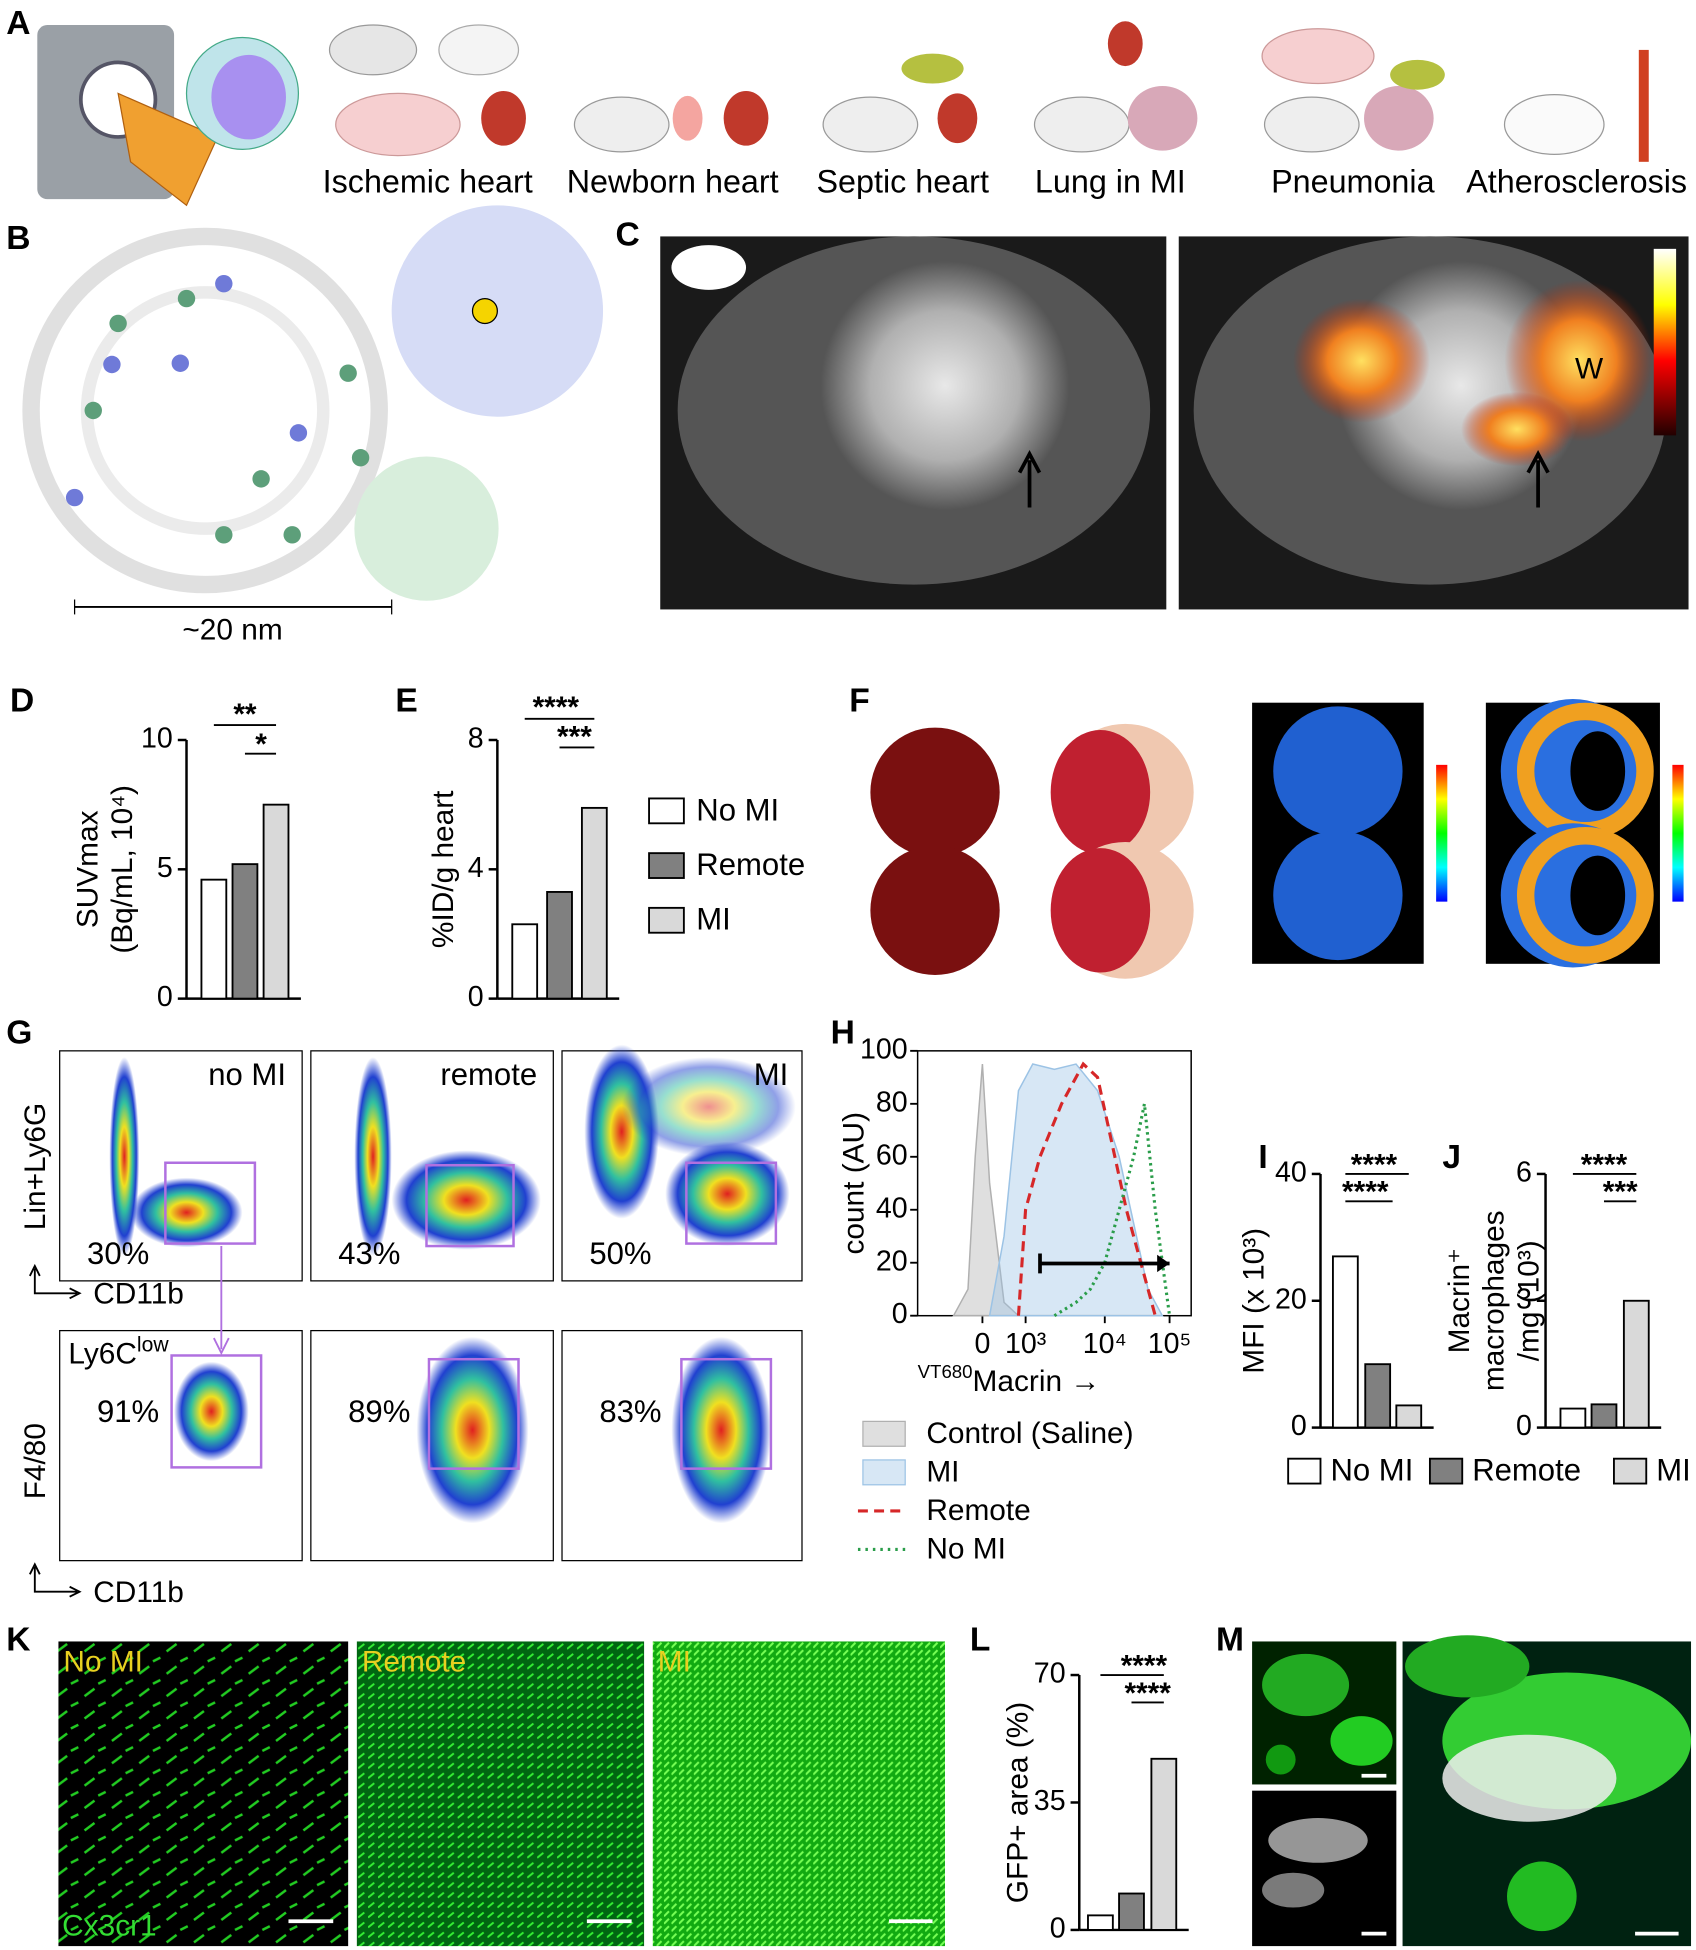 The image size is (1696, 1950). I want to click on y-tick-label: 70, so click(1050, 1674).